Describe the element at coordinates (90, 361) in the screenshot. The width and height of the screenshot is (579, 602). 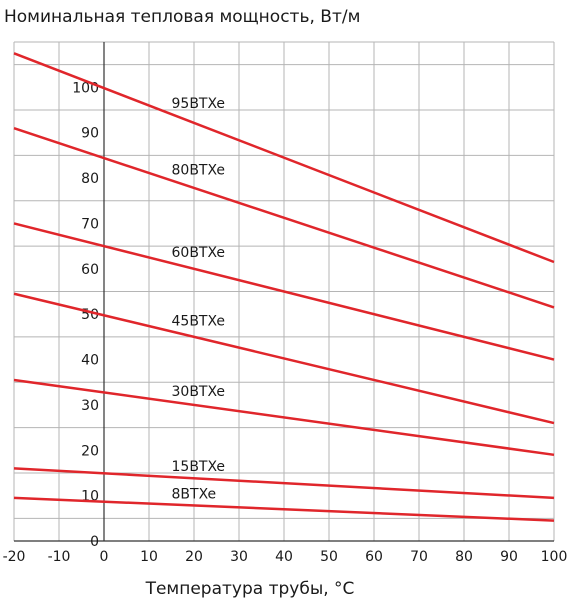
I see `y-tick-label: 40` at that location.